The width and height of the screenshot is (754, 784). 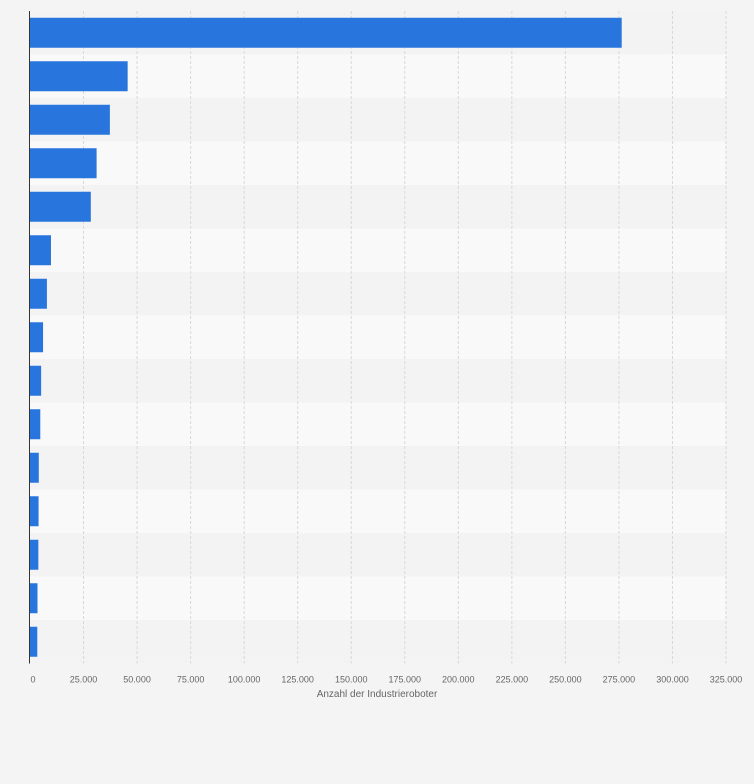 What do you see at coordinates (512, 680) in the screenshot?
I see `x-tick-label: 225.000` at bounding box center [512, 680].